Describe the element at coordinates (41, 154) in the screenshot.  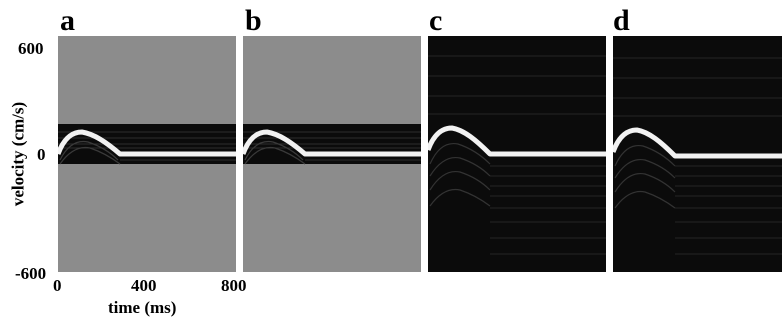
I see `y-tick-0: 0` at that location.